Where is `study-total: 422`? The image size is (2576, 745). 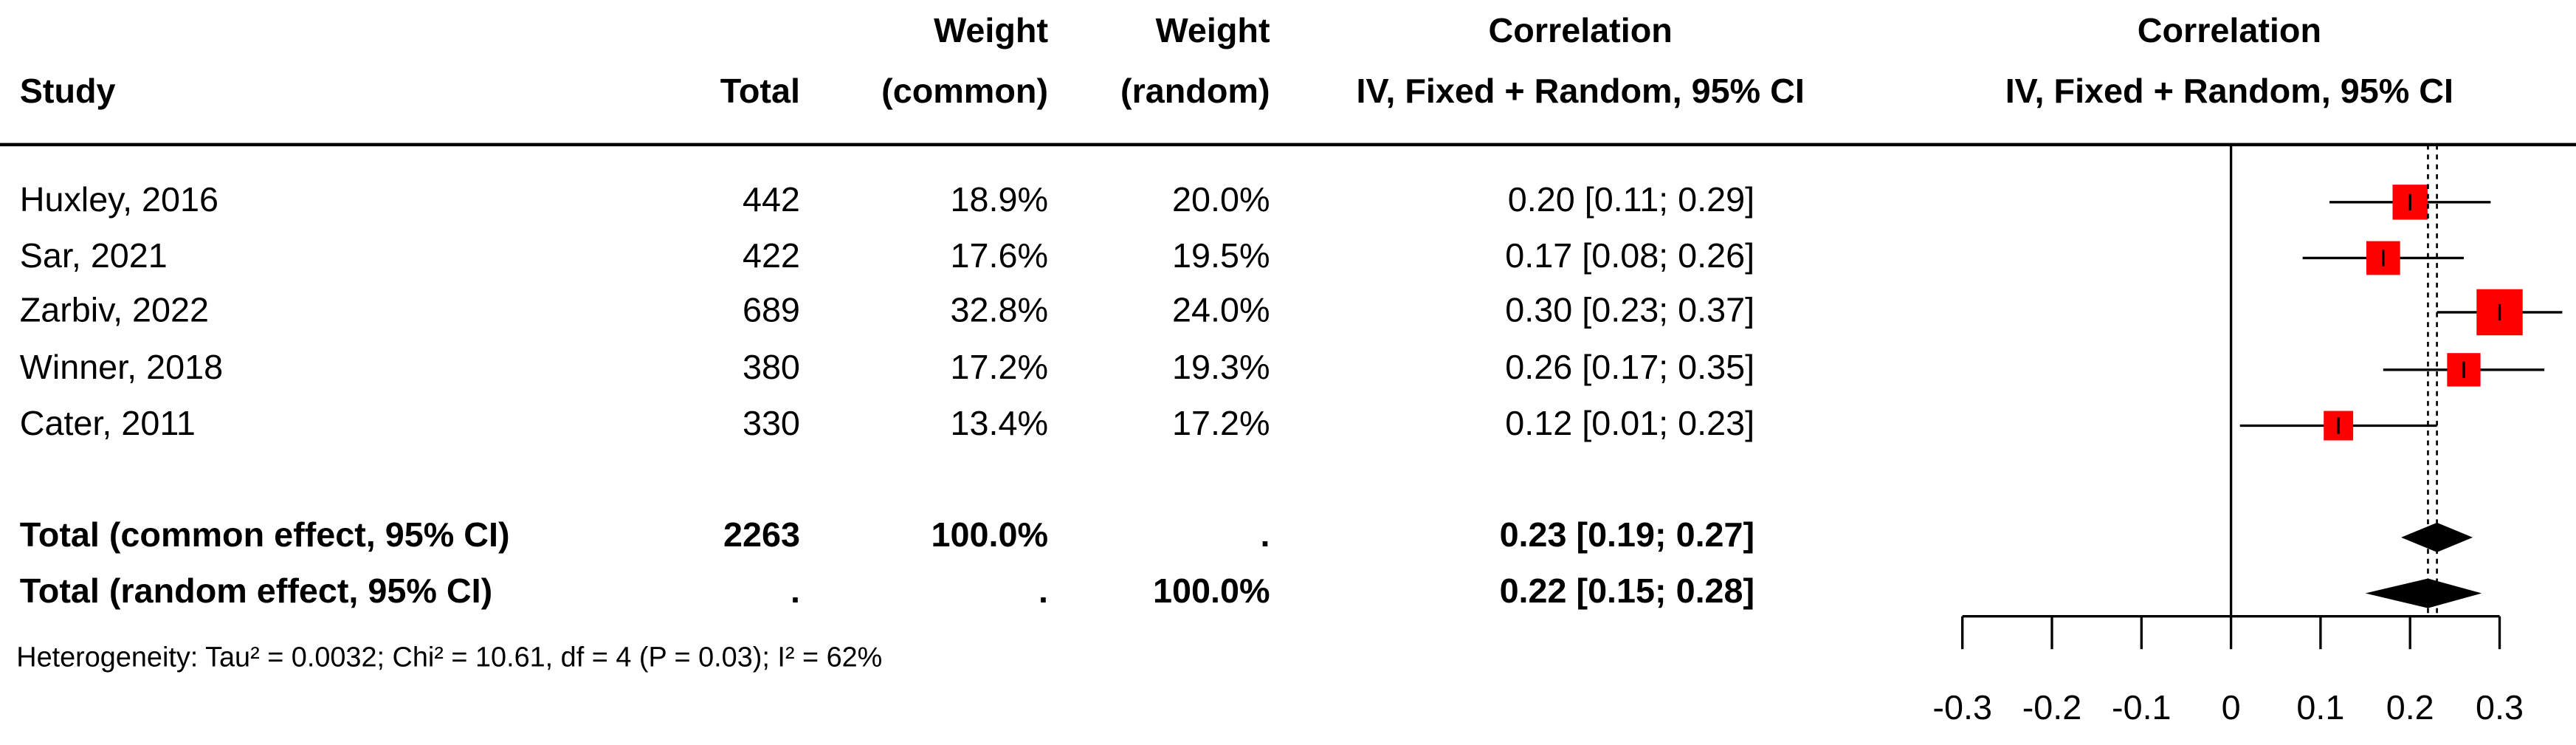
study-total: 422 is located at coordinates (772, 255).